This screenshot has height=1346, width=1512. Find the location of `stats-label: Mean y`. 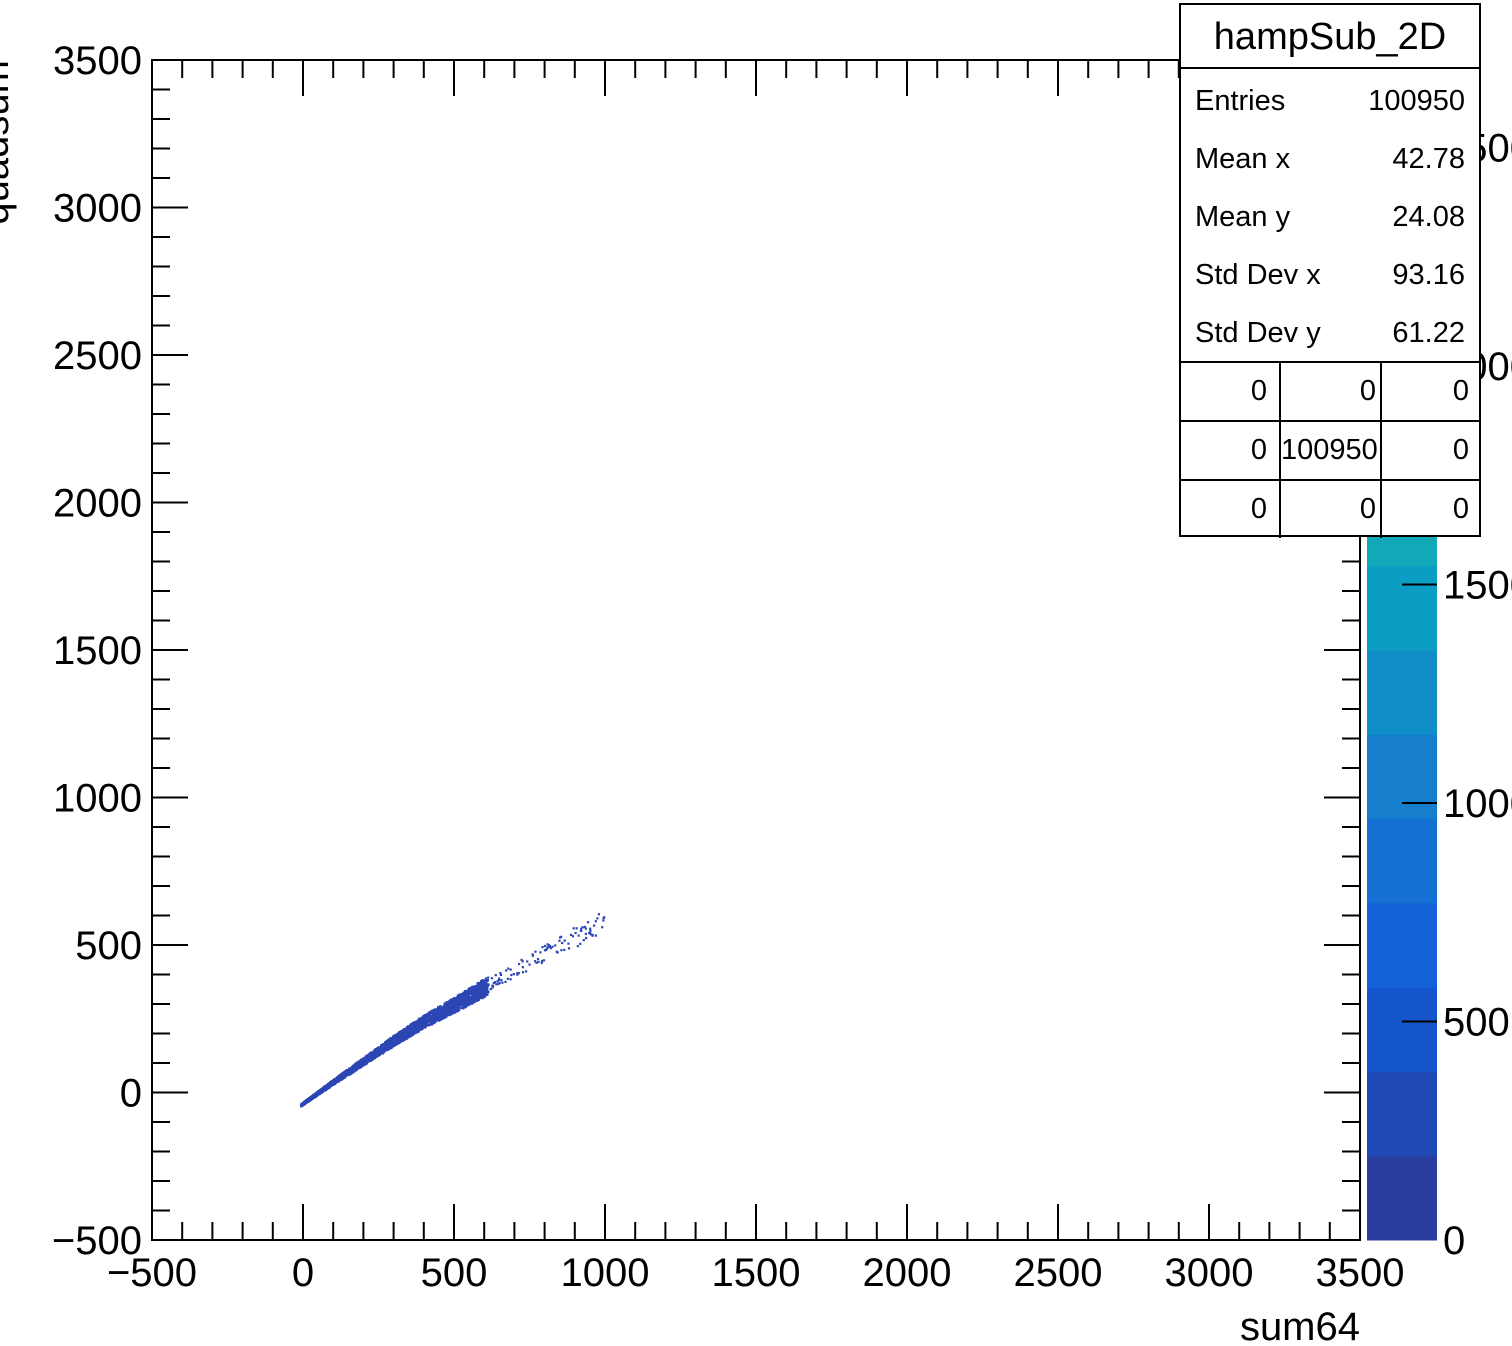

stats-label: Mean y is located at coordinates (1243, 217).